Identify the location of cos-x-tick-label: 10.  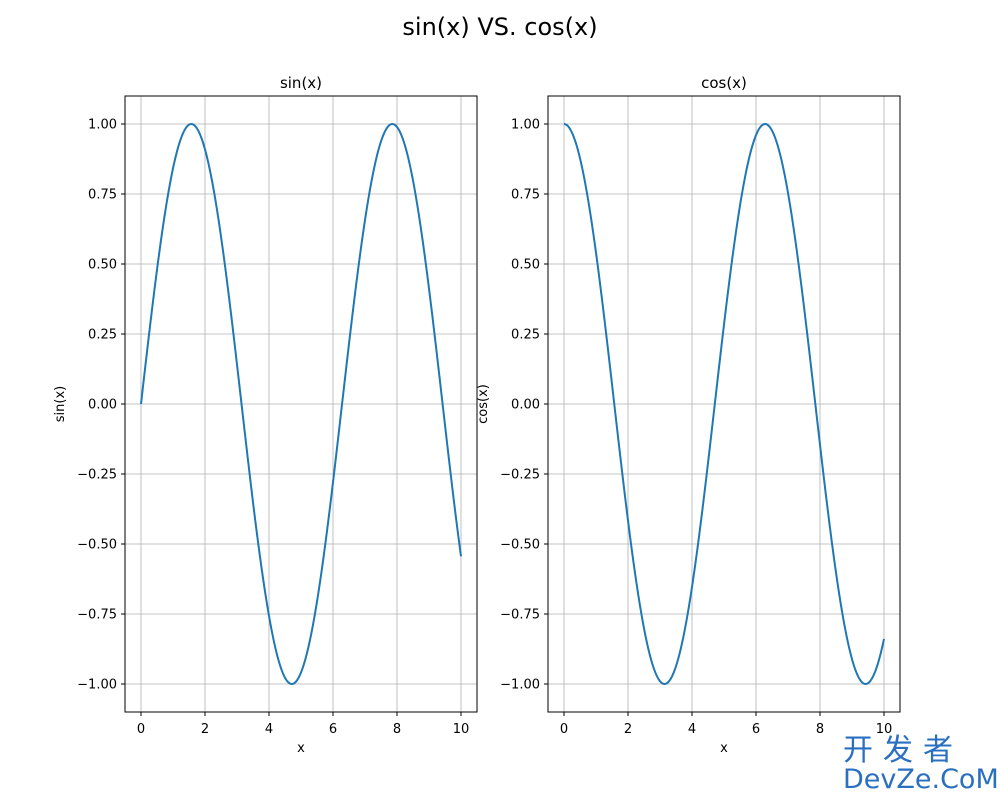
(884, 729).